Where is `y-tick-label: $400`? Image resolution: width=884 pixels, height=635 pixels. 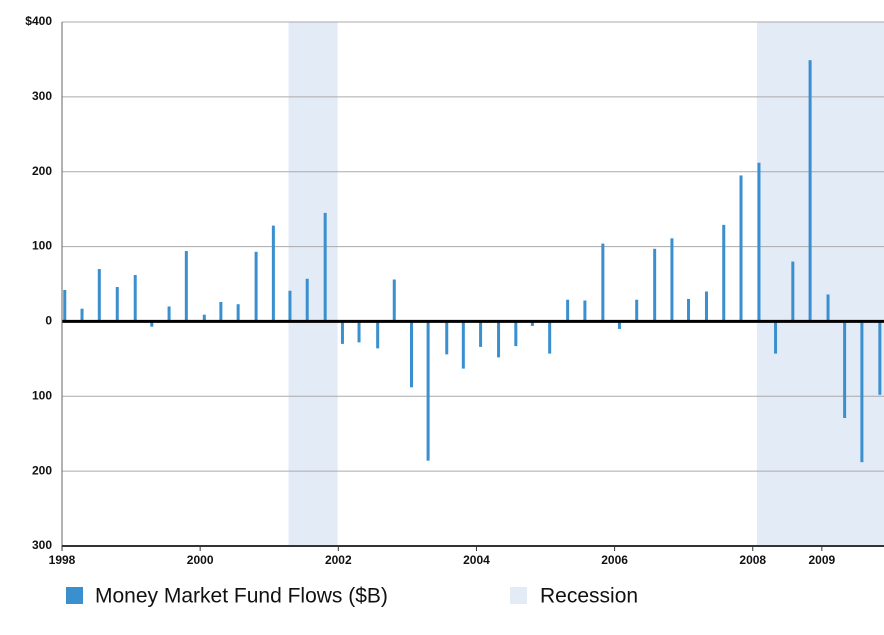
y-tick-label: $400 is located at coordinates (38, 21).